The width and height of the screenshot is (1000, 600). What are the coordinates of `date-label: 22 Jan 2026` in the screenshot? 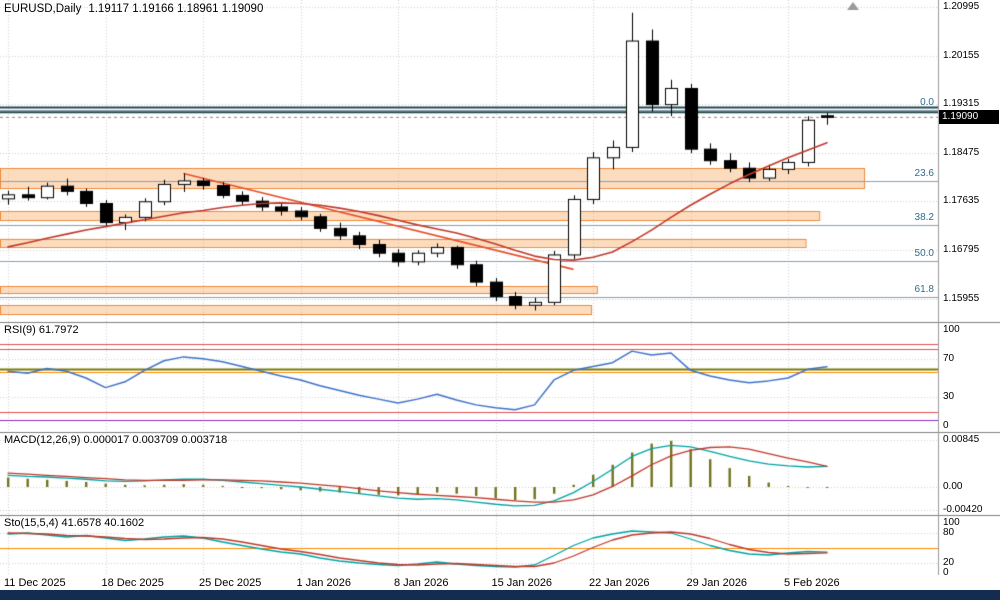 It's located at (619, 583).